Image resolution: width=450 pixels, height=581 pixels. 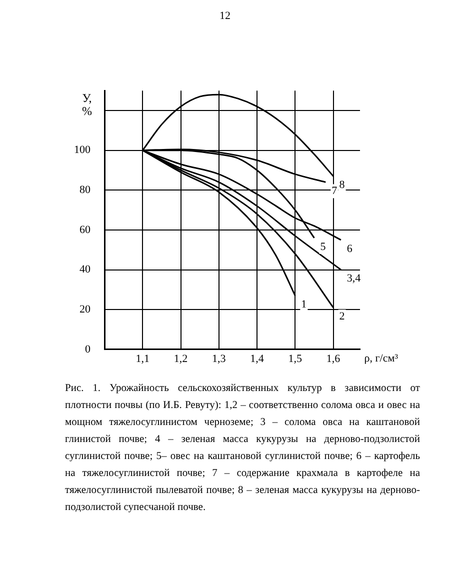 What do you see at coordinates (85, 270) in the screenshot?
I see `y-tick-label: 40` at bounding box center [85, 270].